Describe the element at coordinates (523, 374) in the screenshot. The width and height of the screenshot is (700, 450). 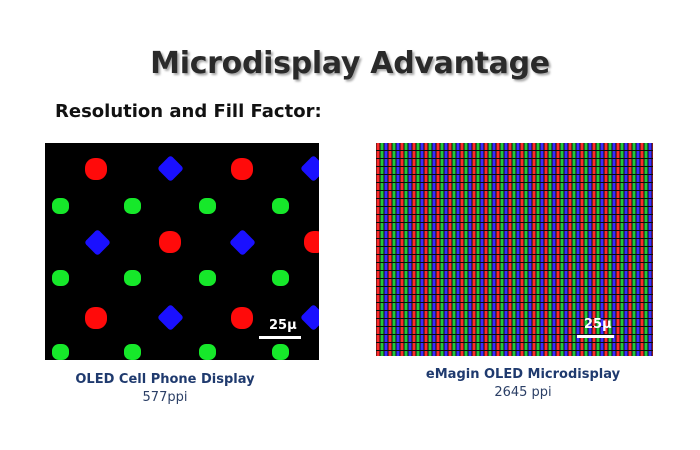
I see `display-name: eMagin OLED Microdisplay` at that location.